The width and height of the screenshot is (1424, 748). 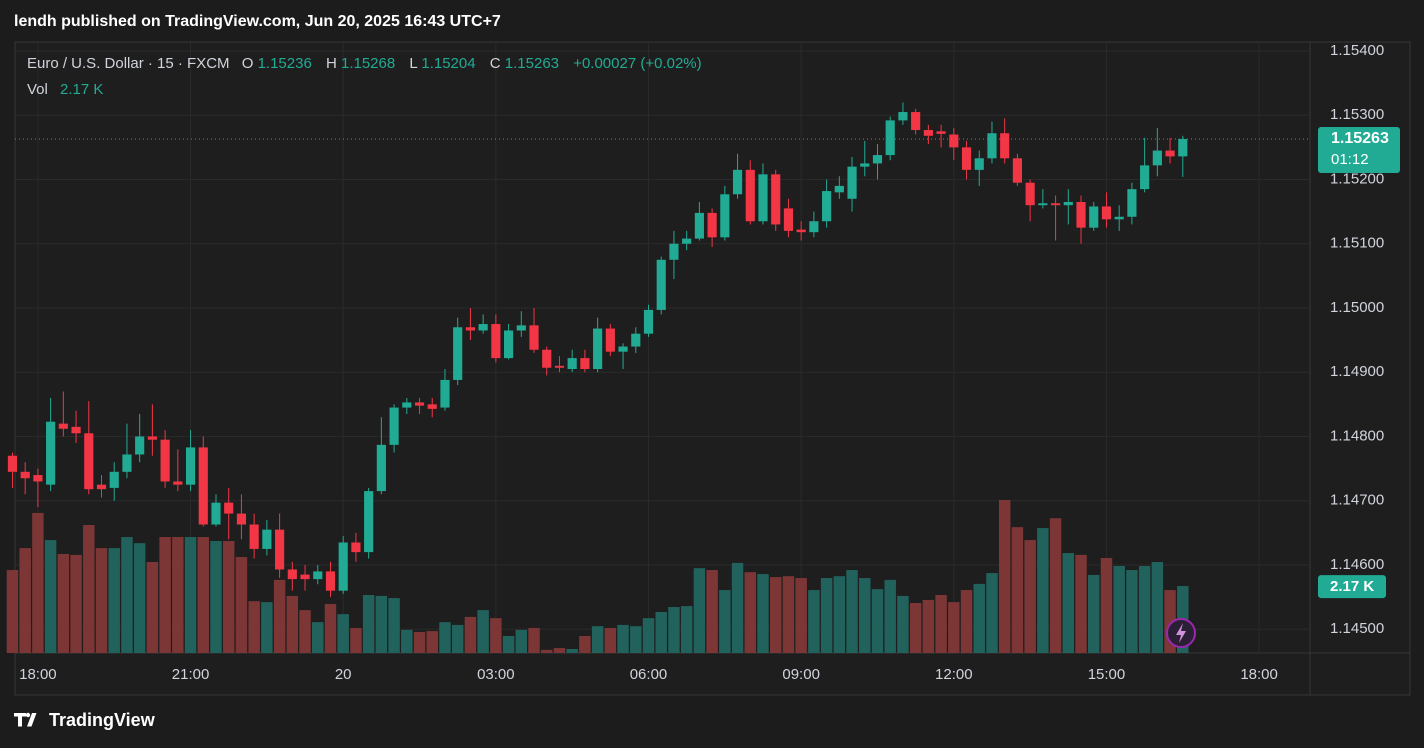 What do you see at coordinates (1357, 114) in the screenshot?
I see `y-tick-label: 1.15300` at bounding box center [1357, 114].